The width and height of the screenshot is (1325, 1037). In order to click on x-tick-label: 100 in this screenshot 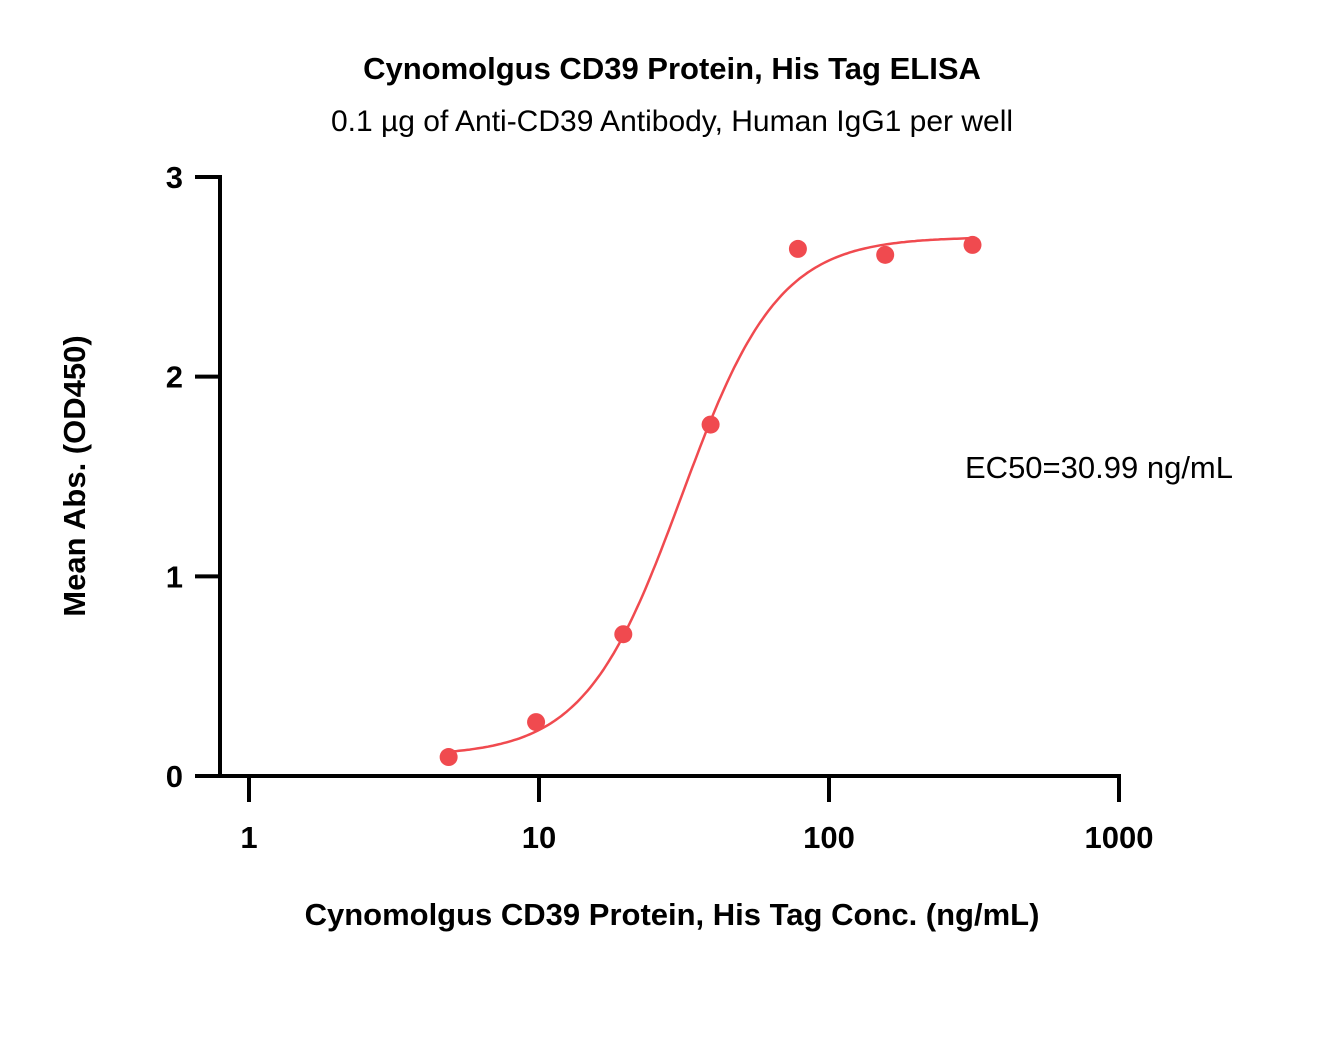, I will do `click(829, 837)`.